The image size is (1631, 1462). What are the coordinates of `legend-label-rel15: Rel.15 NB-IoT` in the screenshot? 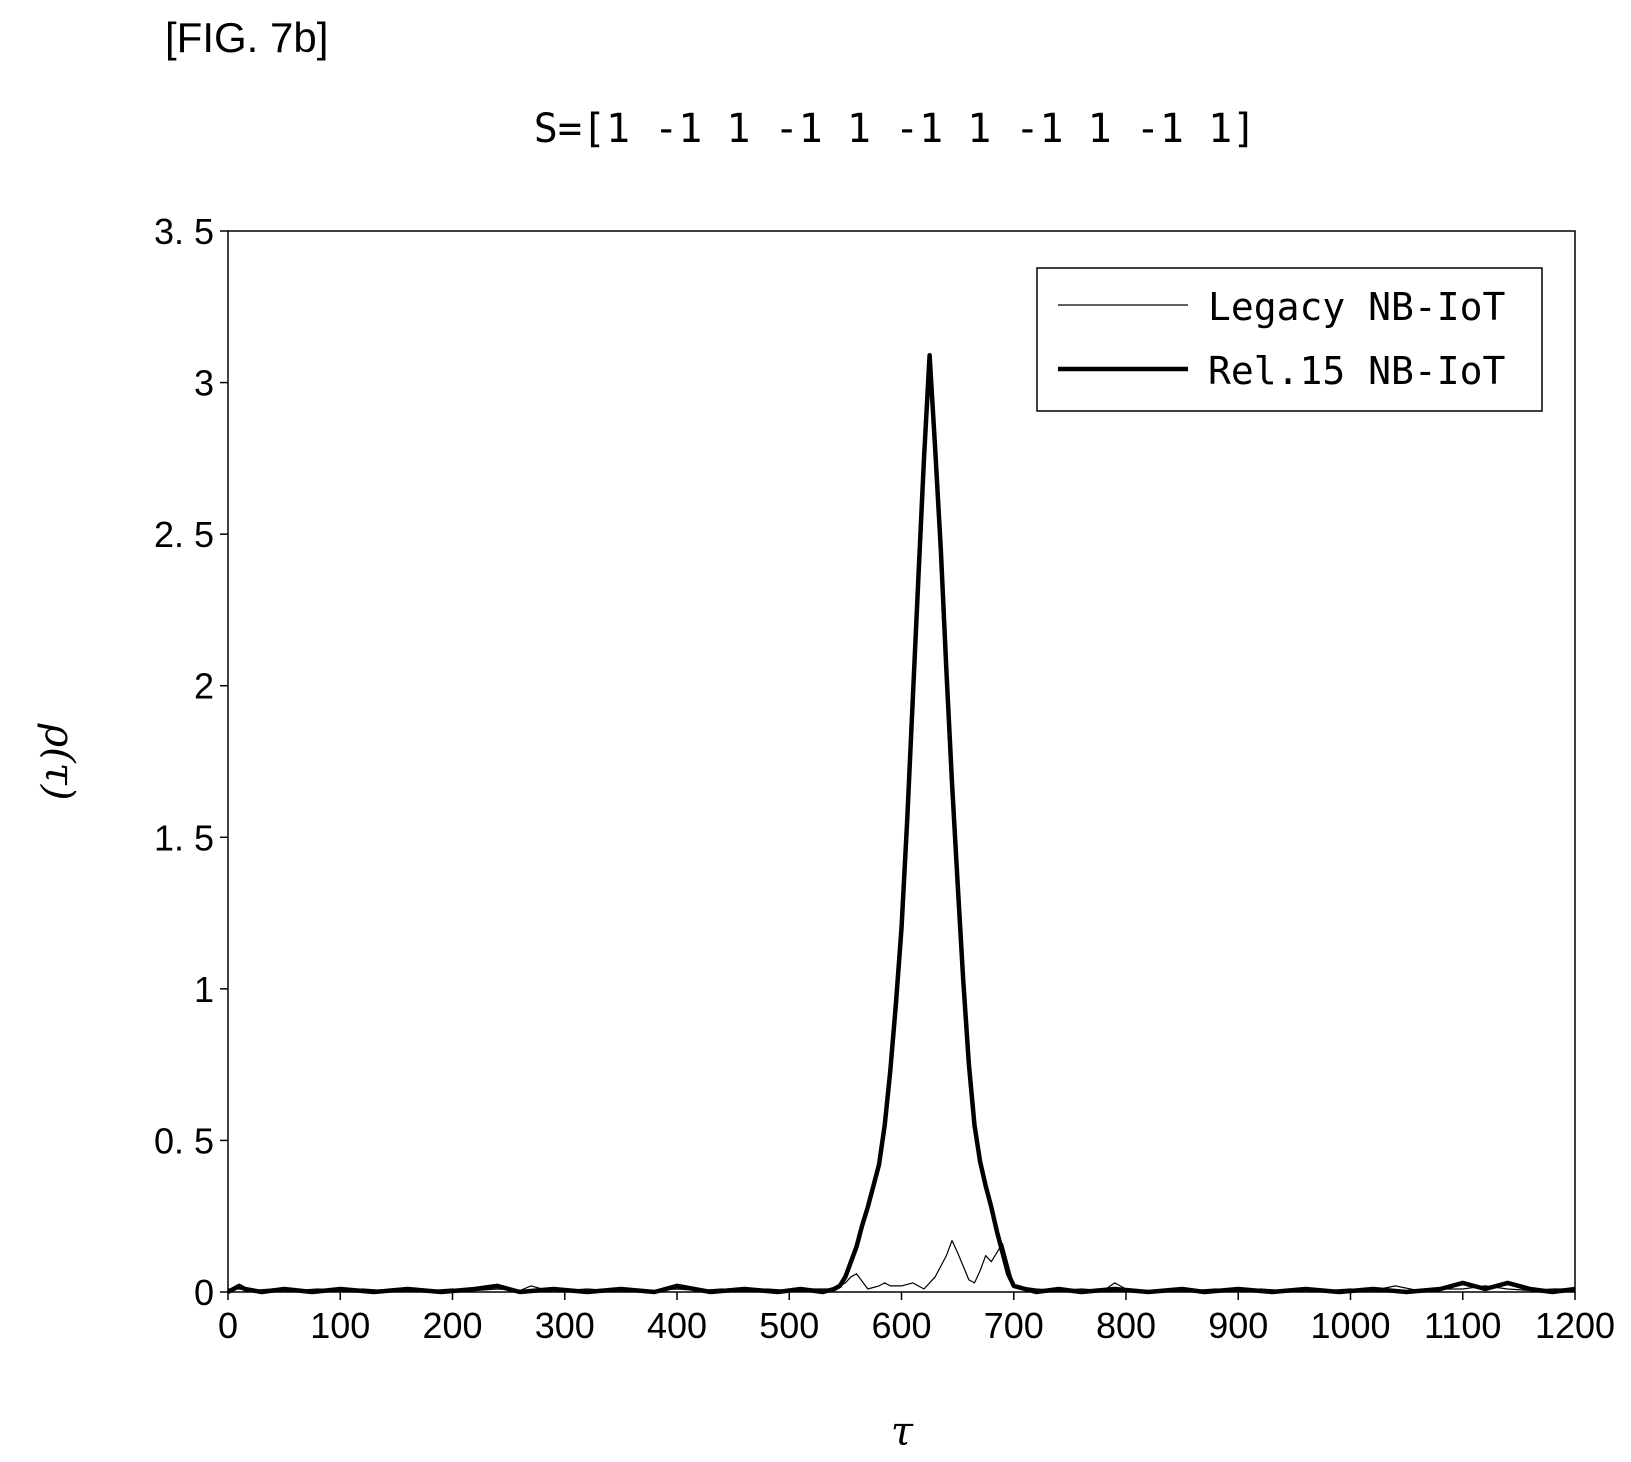 It's located at (1356, 371).